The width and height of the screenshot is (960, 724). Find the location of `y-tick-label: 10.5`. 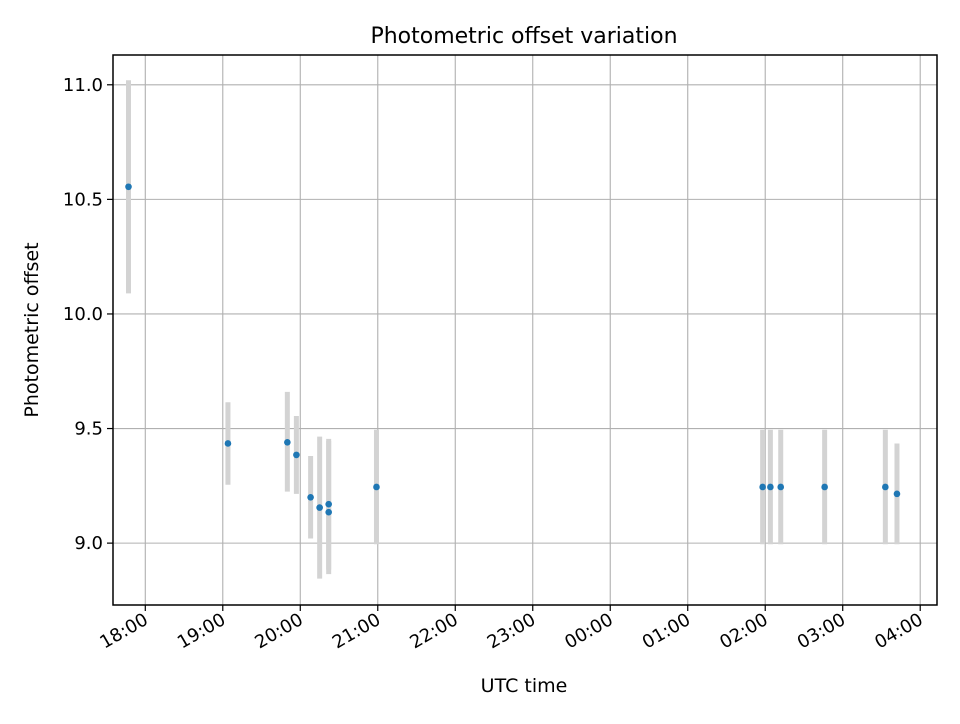

y-tick-label: 10.5 is located at coordinates (83, 199).